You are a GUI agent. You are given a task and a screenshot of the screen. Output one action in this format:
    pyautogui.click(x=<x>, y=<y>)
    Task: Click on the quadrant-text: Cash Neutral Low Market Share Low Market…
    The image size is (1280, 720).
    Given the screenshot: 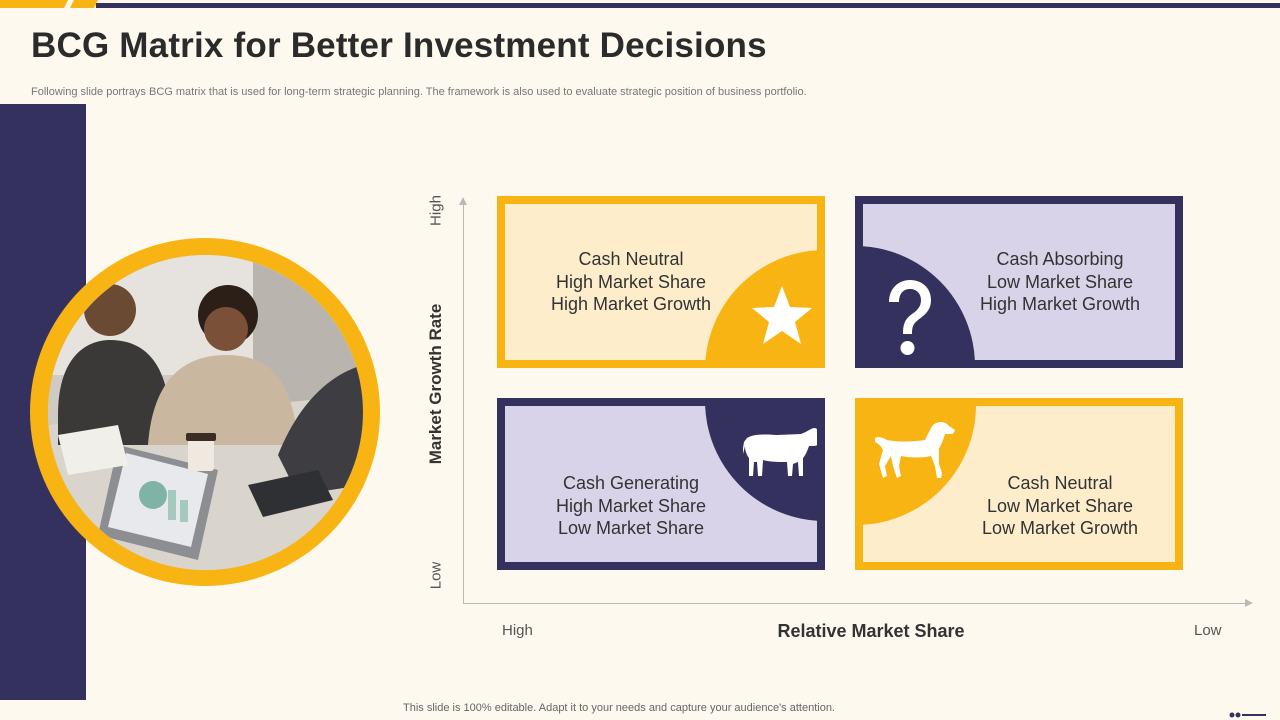 What is the action you would take?
    pyautogui.click(x=1060, y=506)
    